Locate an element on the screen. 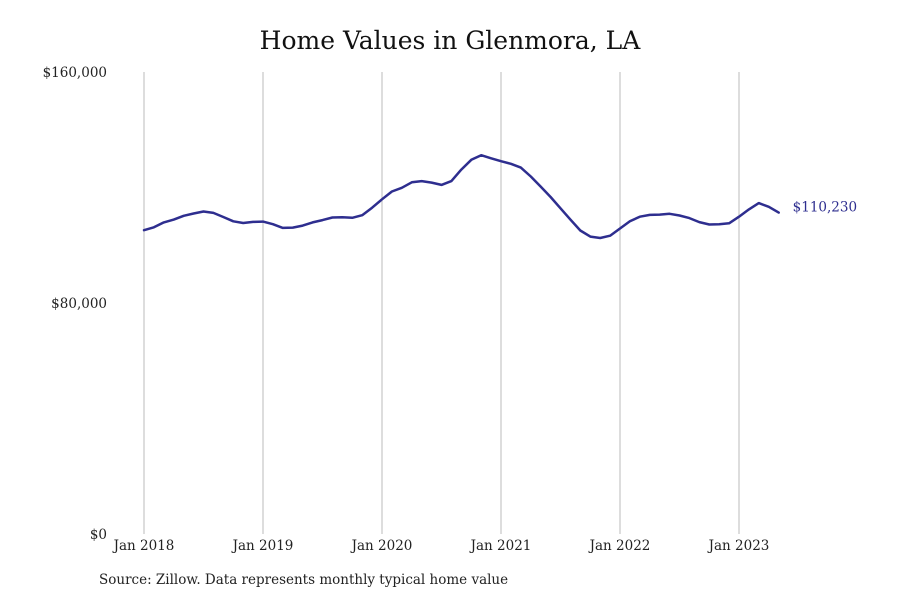 Image resolution: width=900 pixels, height=600 pixels. x-tick-label: Jan 2021 is located at coordinates (500, 546).